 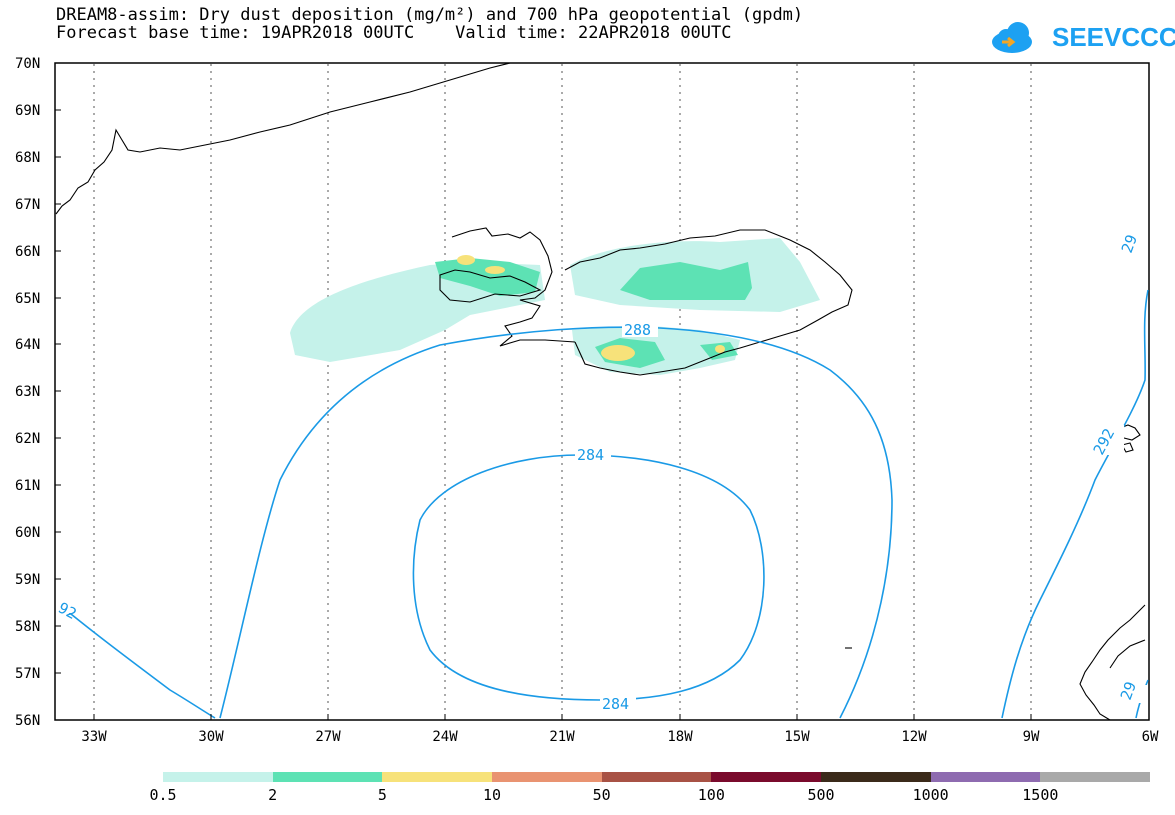 I want to click on dust-peak-south, so click(x=618, y=353).